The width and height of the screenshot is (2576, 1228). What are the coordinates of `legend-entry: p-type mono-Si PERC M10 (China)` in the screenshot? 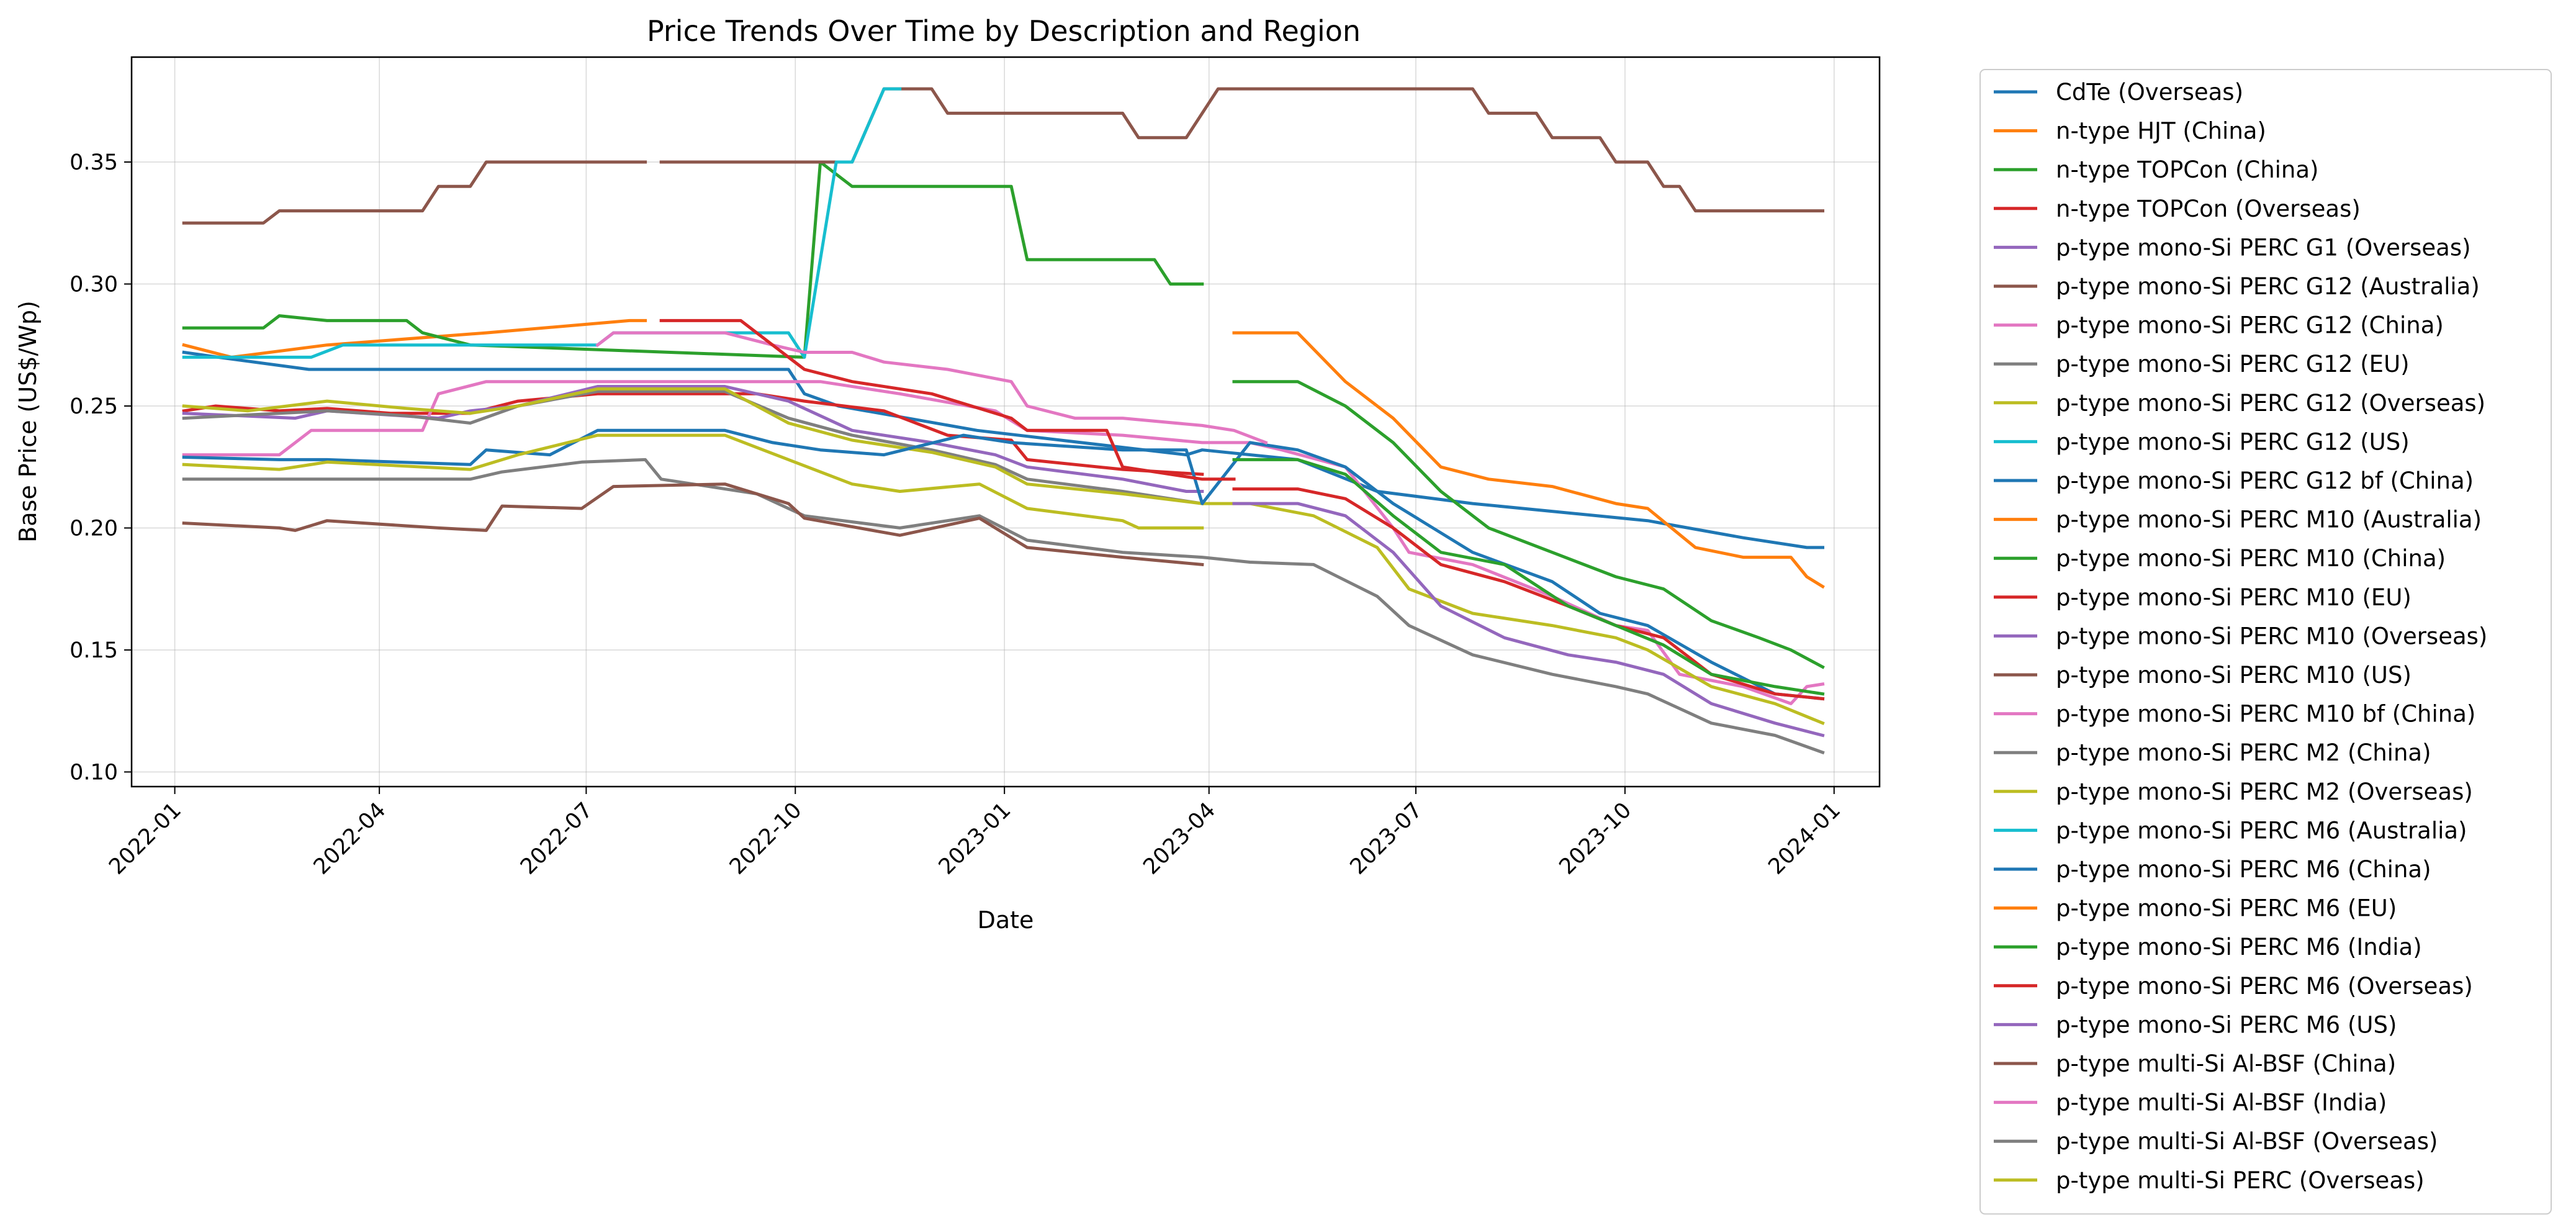 It's located at (2251, 558).